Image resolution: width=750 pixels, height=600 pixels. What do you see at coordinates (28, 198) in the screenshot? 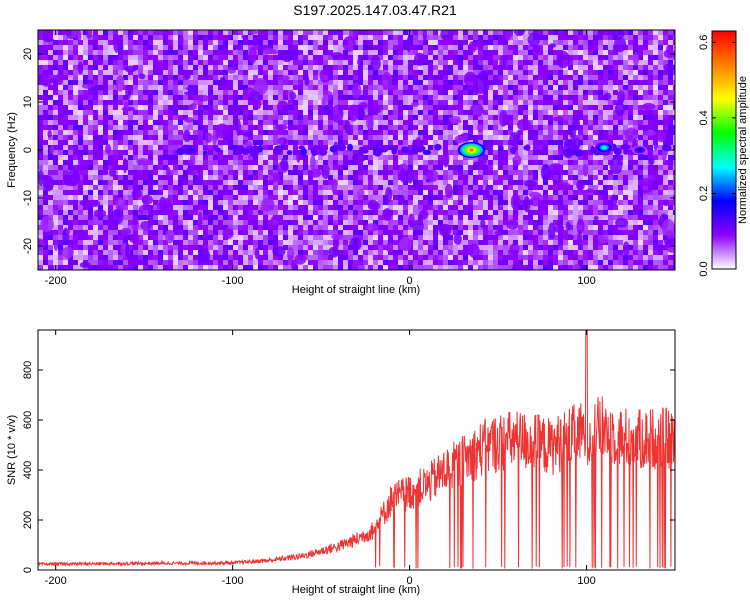
I see `y-tick-label: -10` at bounding box center [28, 198].